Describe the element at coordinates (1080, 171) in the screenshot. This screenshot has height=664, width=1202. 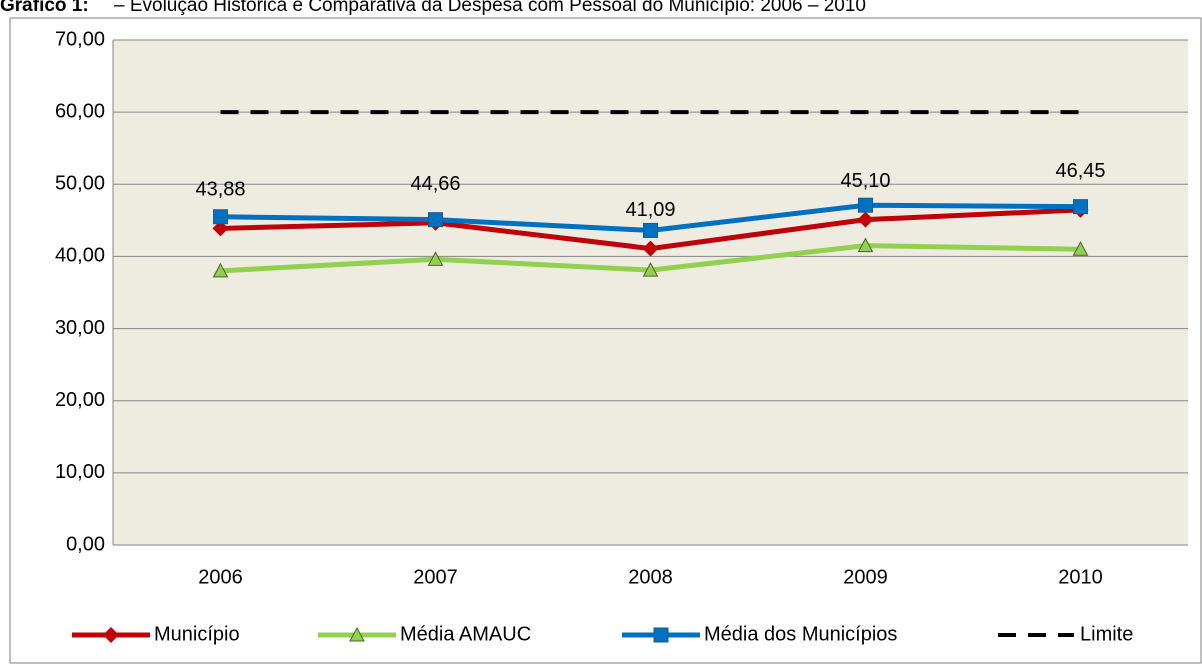
I see `data-label: 46,45` at that location.